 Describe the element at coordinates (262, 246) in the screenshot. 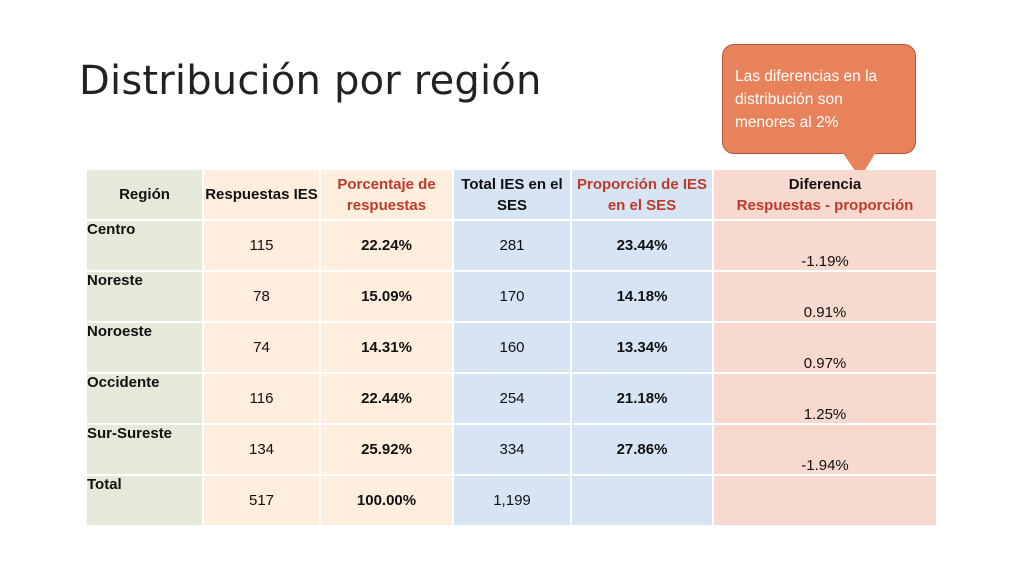

I see `cell-respuestas: 115` at that location.